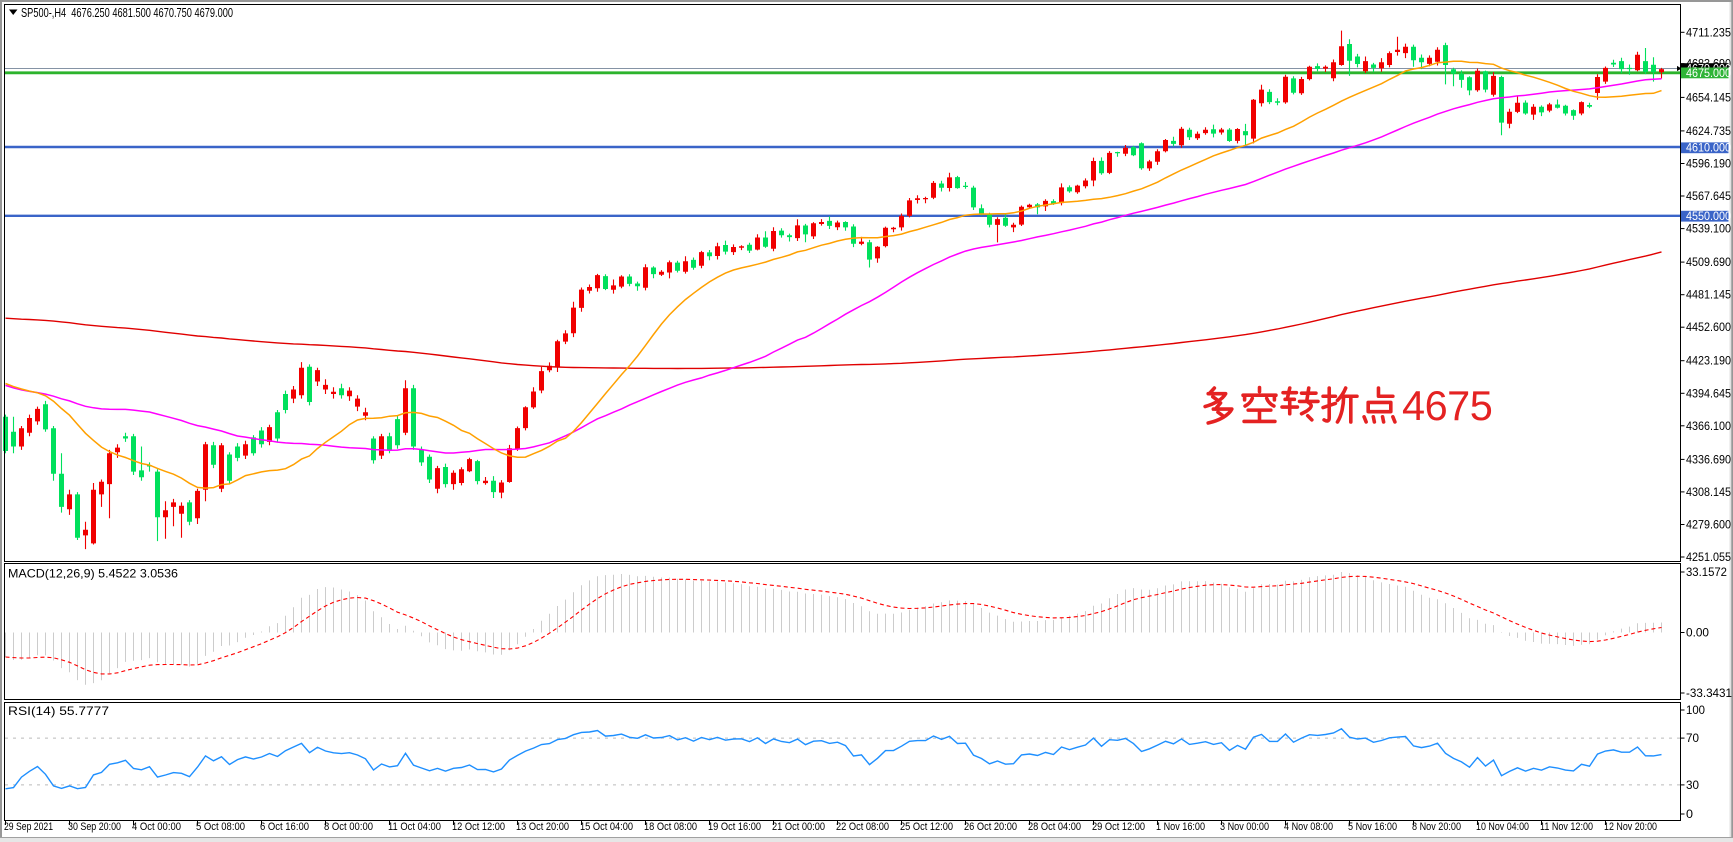  Describe the element at coordinates (1708, 393) in the screenshot. I see `svg-text: 4394.645` at that location.